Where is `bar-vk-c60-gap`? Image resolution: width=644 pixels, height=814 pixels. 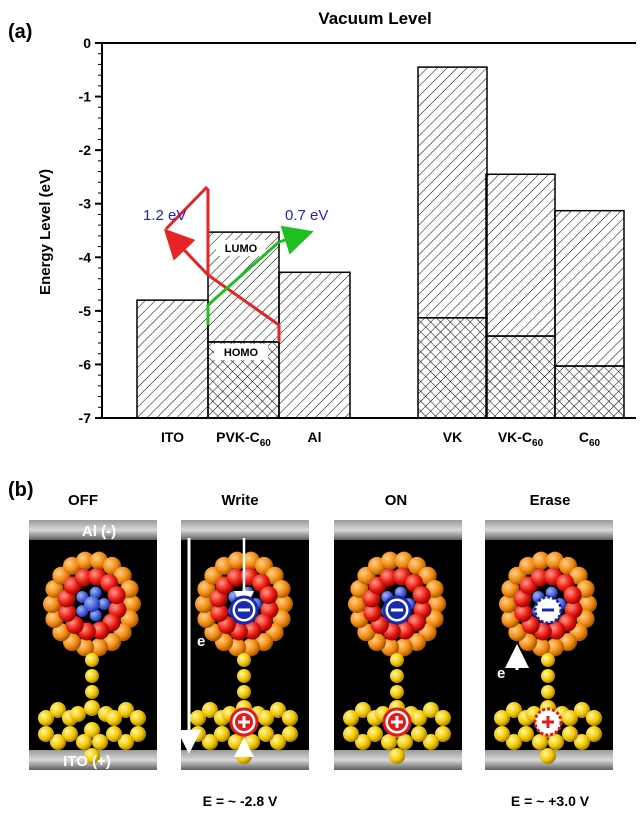 bar-vk-c60-gap is located at coordinates (520, 255).